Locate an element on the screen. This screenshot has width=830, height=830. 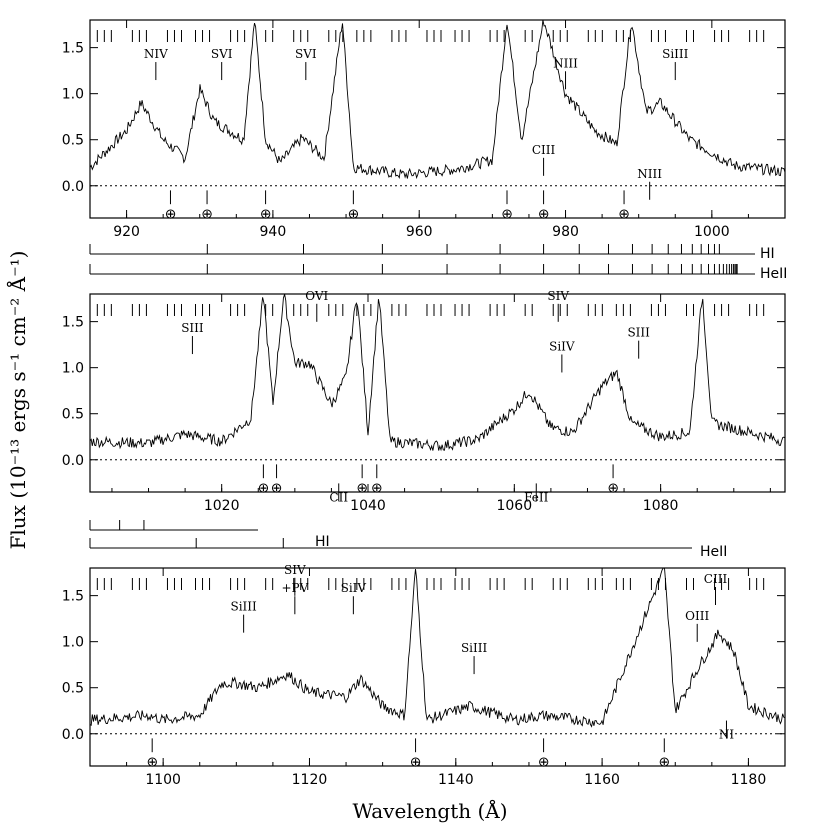
ladder-hi-label-top: HI is located at coordinates (767, 254).